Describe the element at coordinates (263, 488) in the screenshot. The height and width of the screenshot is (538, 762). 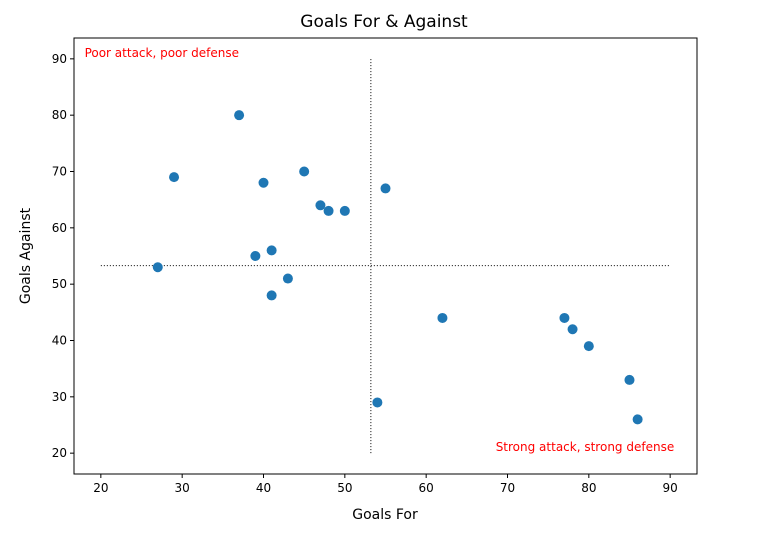
I see `x-tick-label: 40` at that location.